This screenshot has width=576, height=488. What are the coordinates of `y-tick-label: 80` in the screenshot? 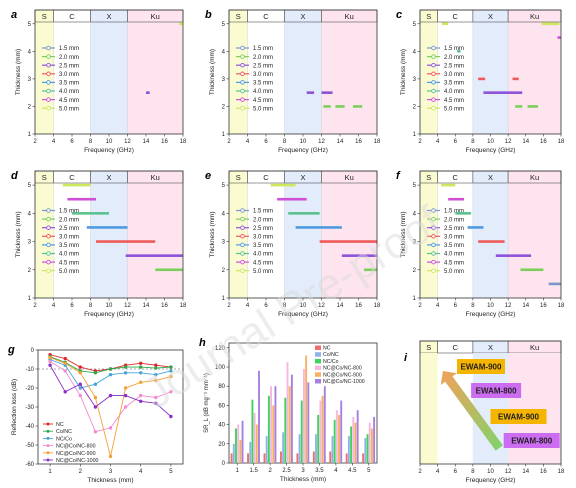 It's located at (221, 387).